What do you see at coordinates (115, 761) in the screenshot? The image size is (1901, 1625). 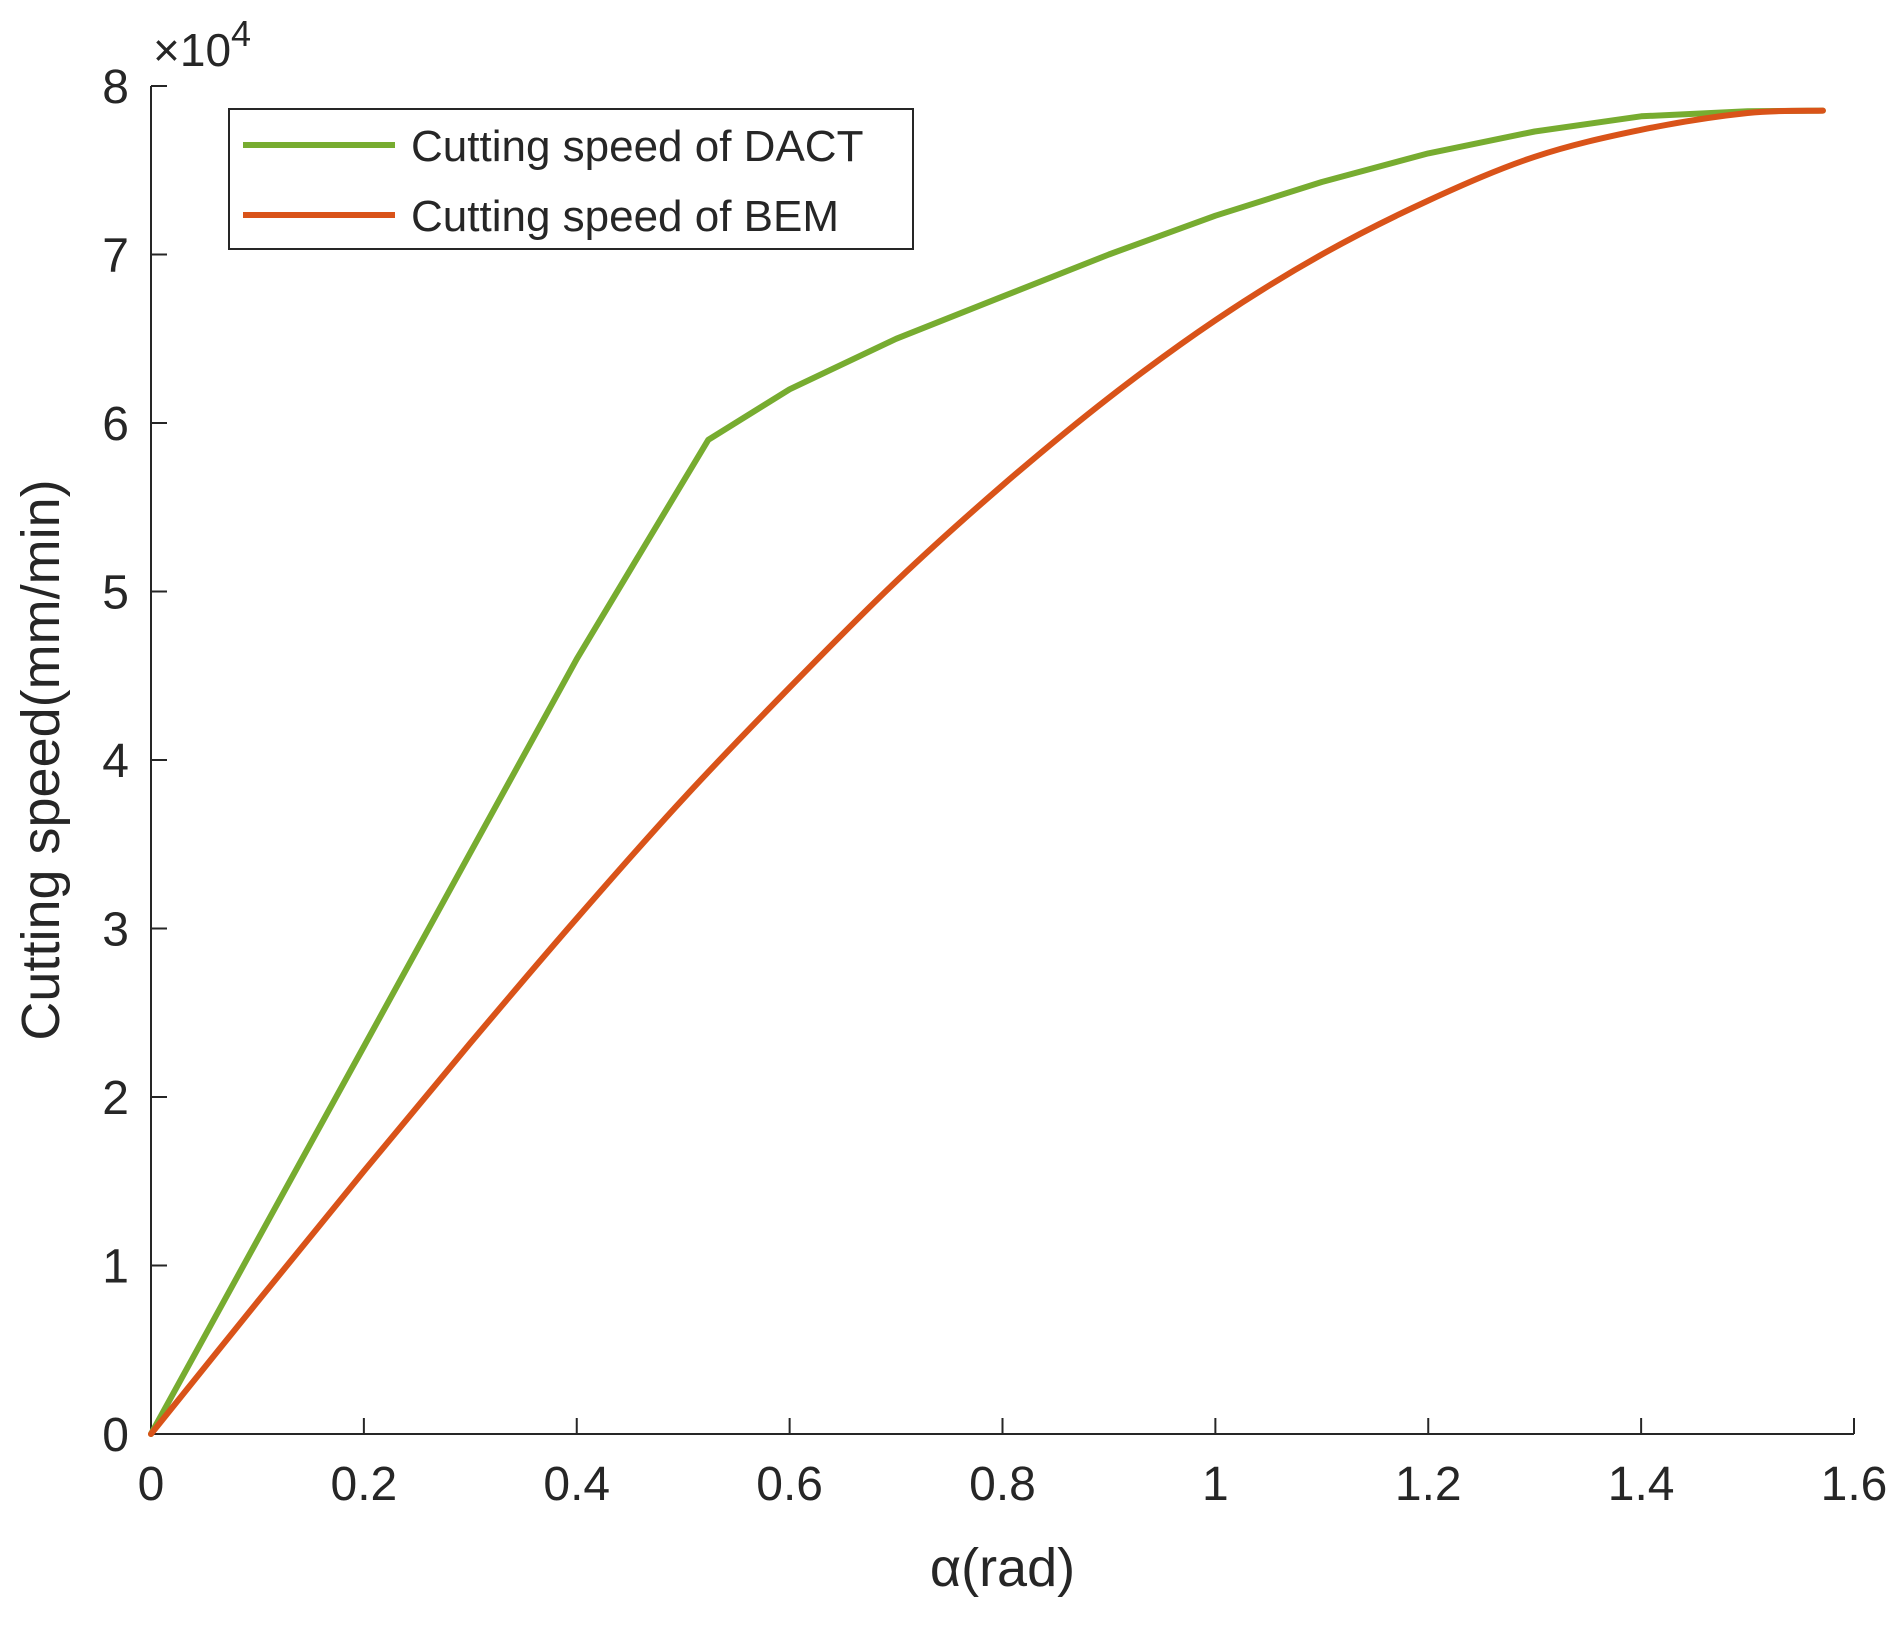 I see `y-tick-label: 4` at bounding box center [115, 761].